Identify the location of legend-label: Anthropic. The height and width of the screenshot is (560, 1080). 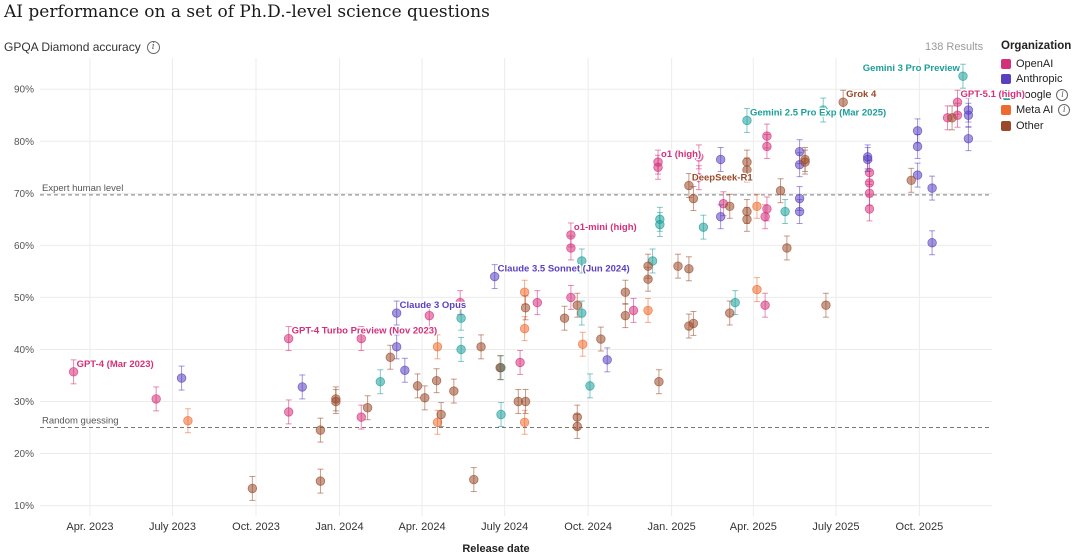
(1039, 79).